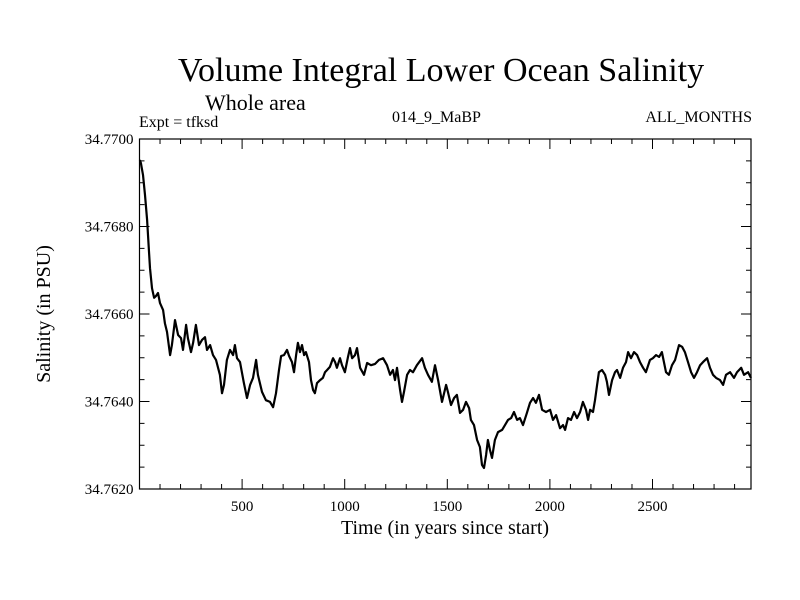  What do you see at coordinates (109, 315) in the screenshot?
I see `y-tick-label: 34.7660` at bounding box center [109, 315].